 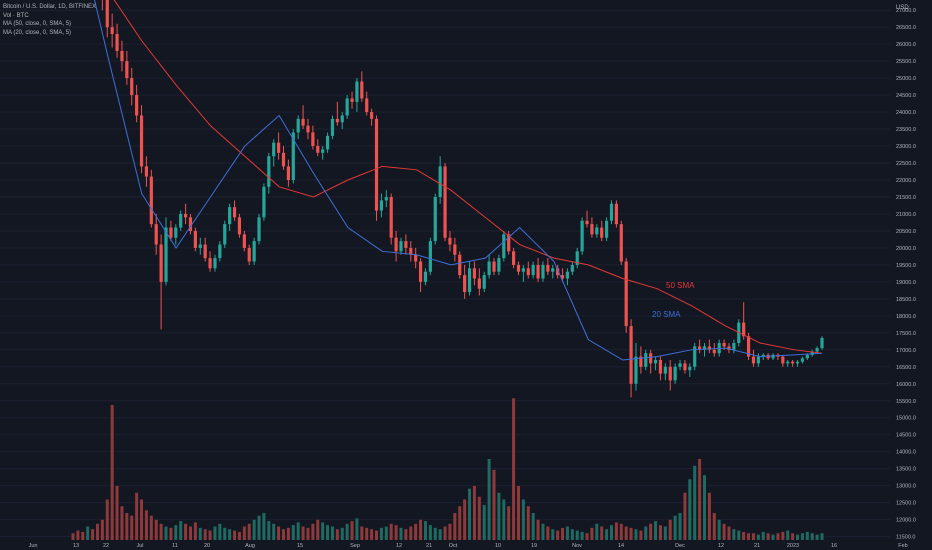 What do you see at coordinates (906, 62) in the screenshot?
I see `price-tick-label: 25500.0` at bounding box center [906, 62].